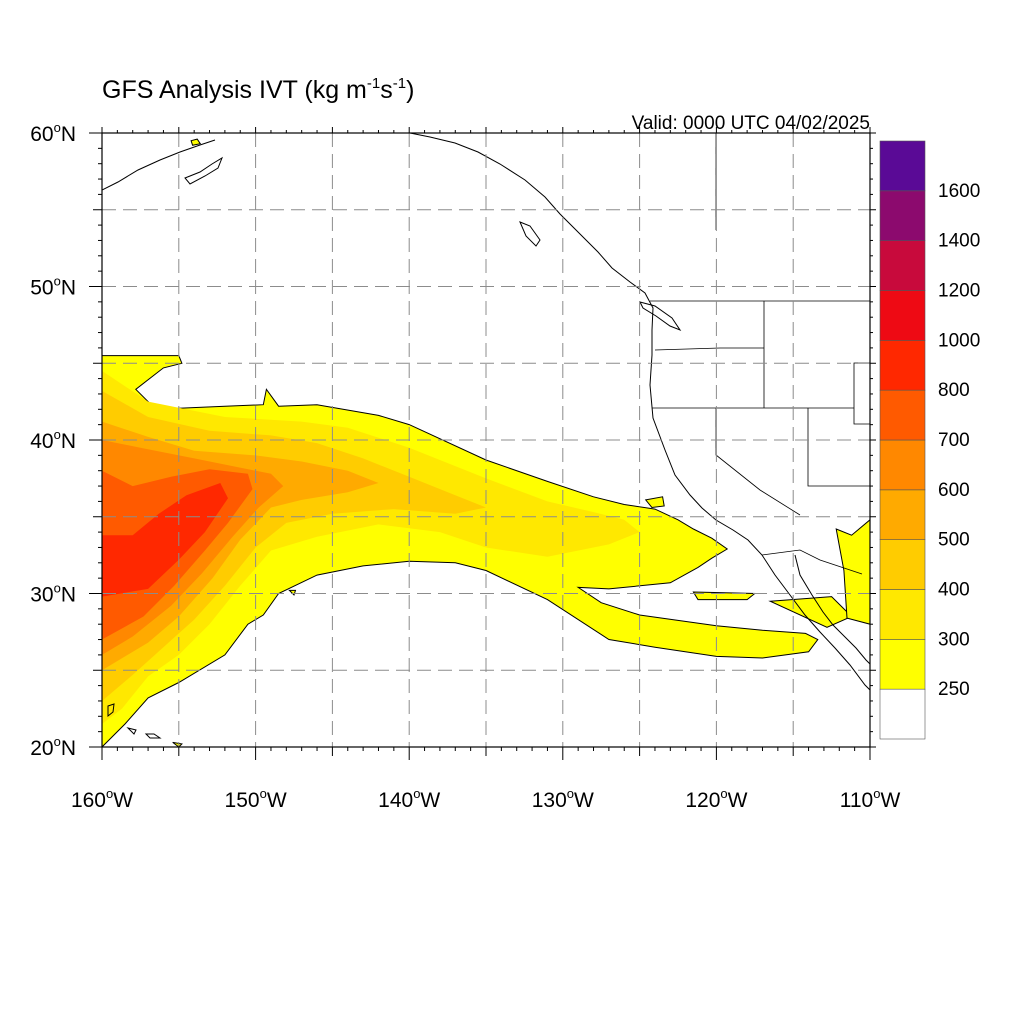 The image size is (1024, 1024). Describe the element at coordinates (870, 799) in the screenshot. I see `lon-tick-label: 110oW` at that location.